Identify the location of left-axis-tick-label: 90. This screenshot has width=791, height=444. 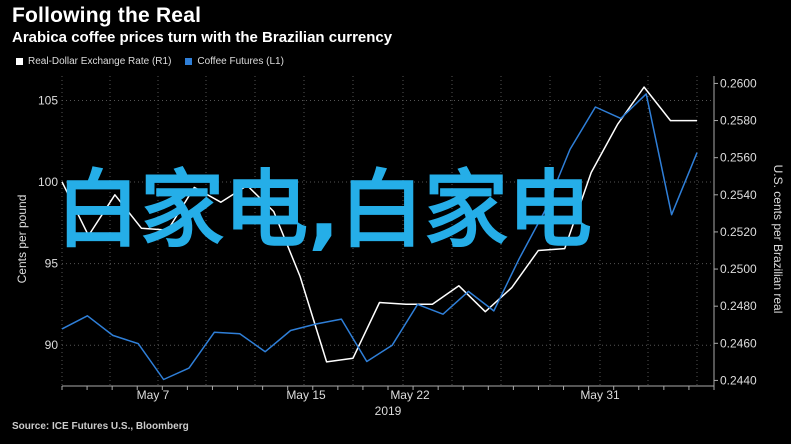
(52, 345).